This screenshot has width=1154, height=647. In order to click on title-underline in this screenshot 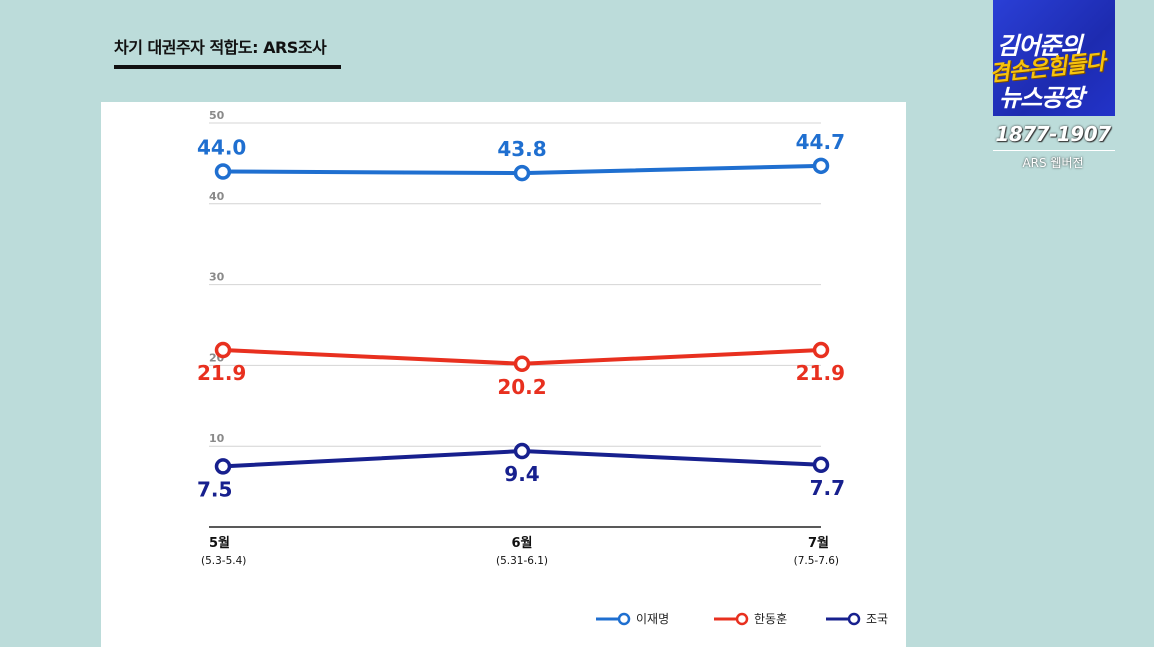, I will do `click(227, 67)`.